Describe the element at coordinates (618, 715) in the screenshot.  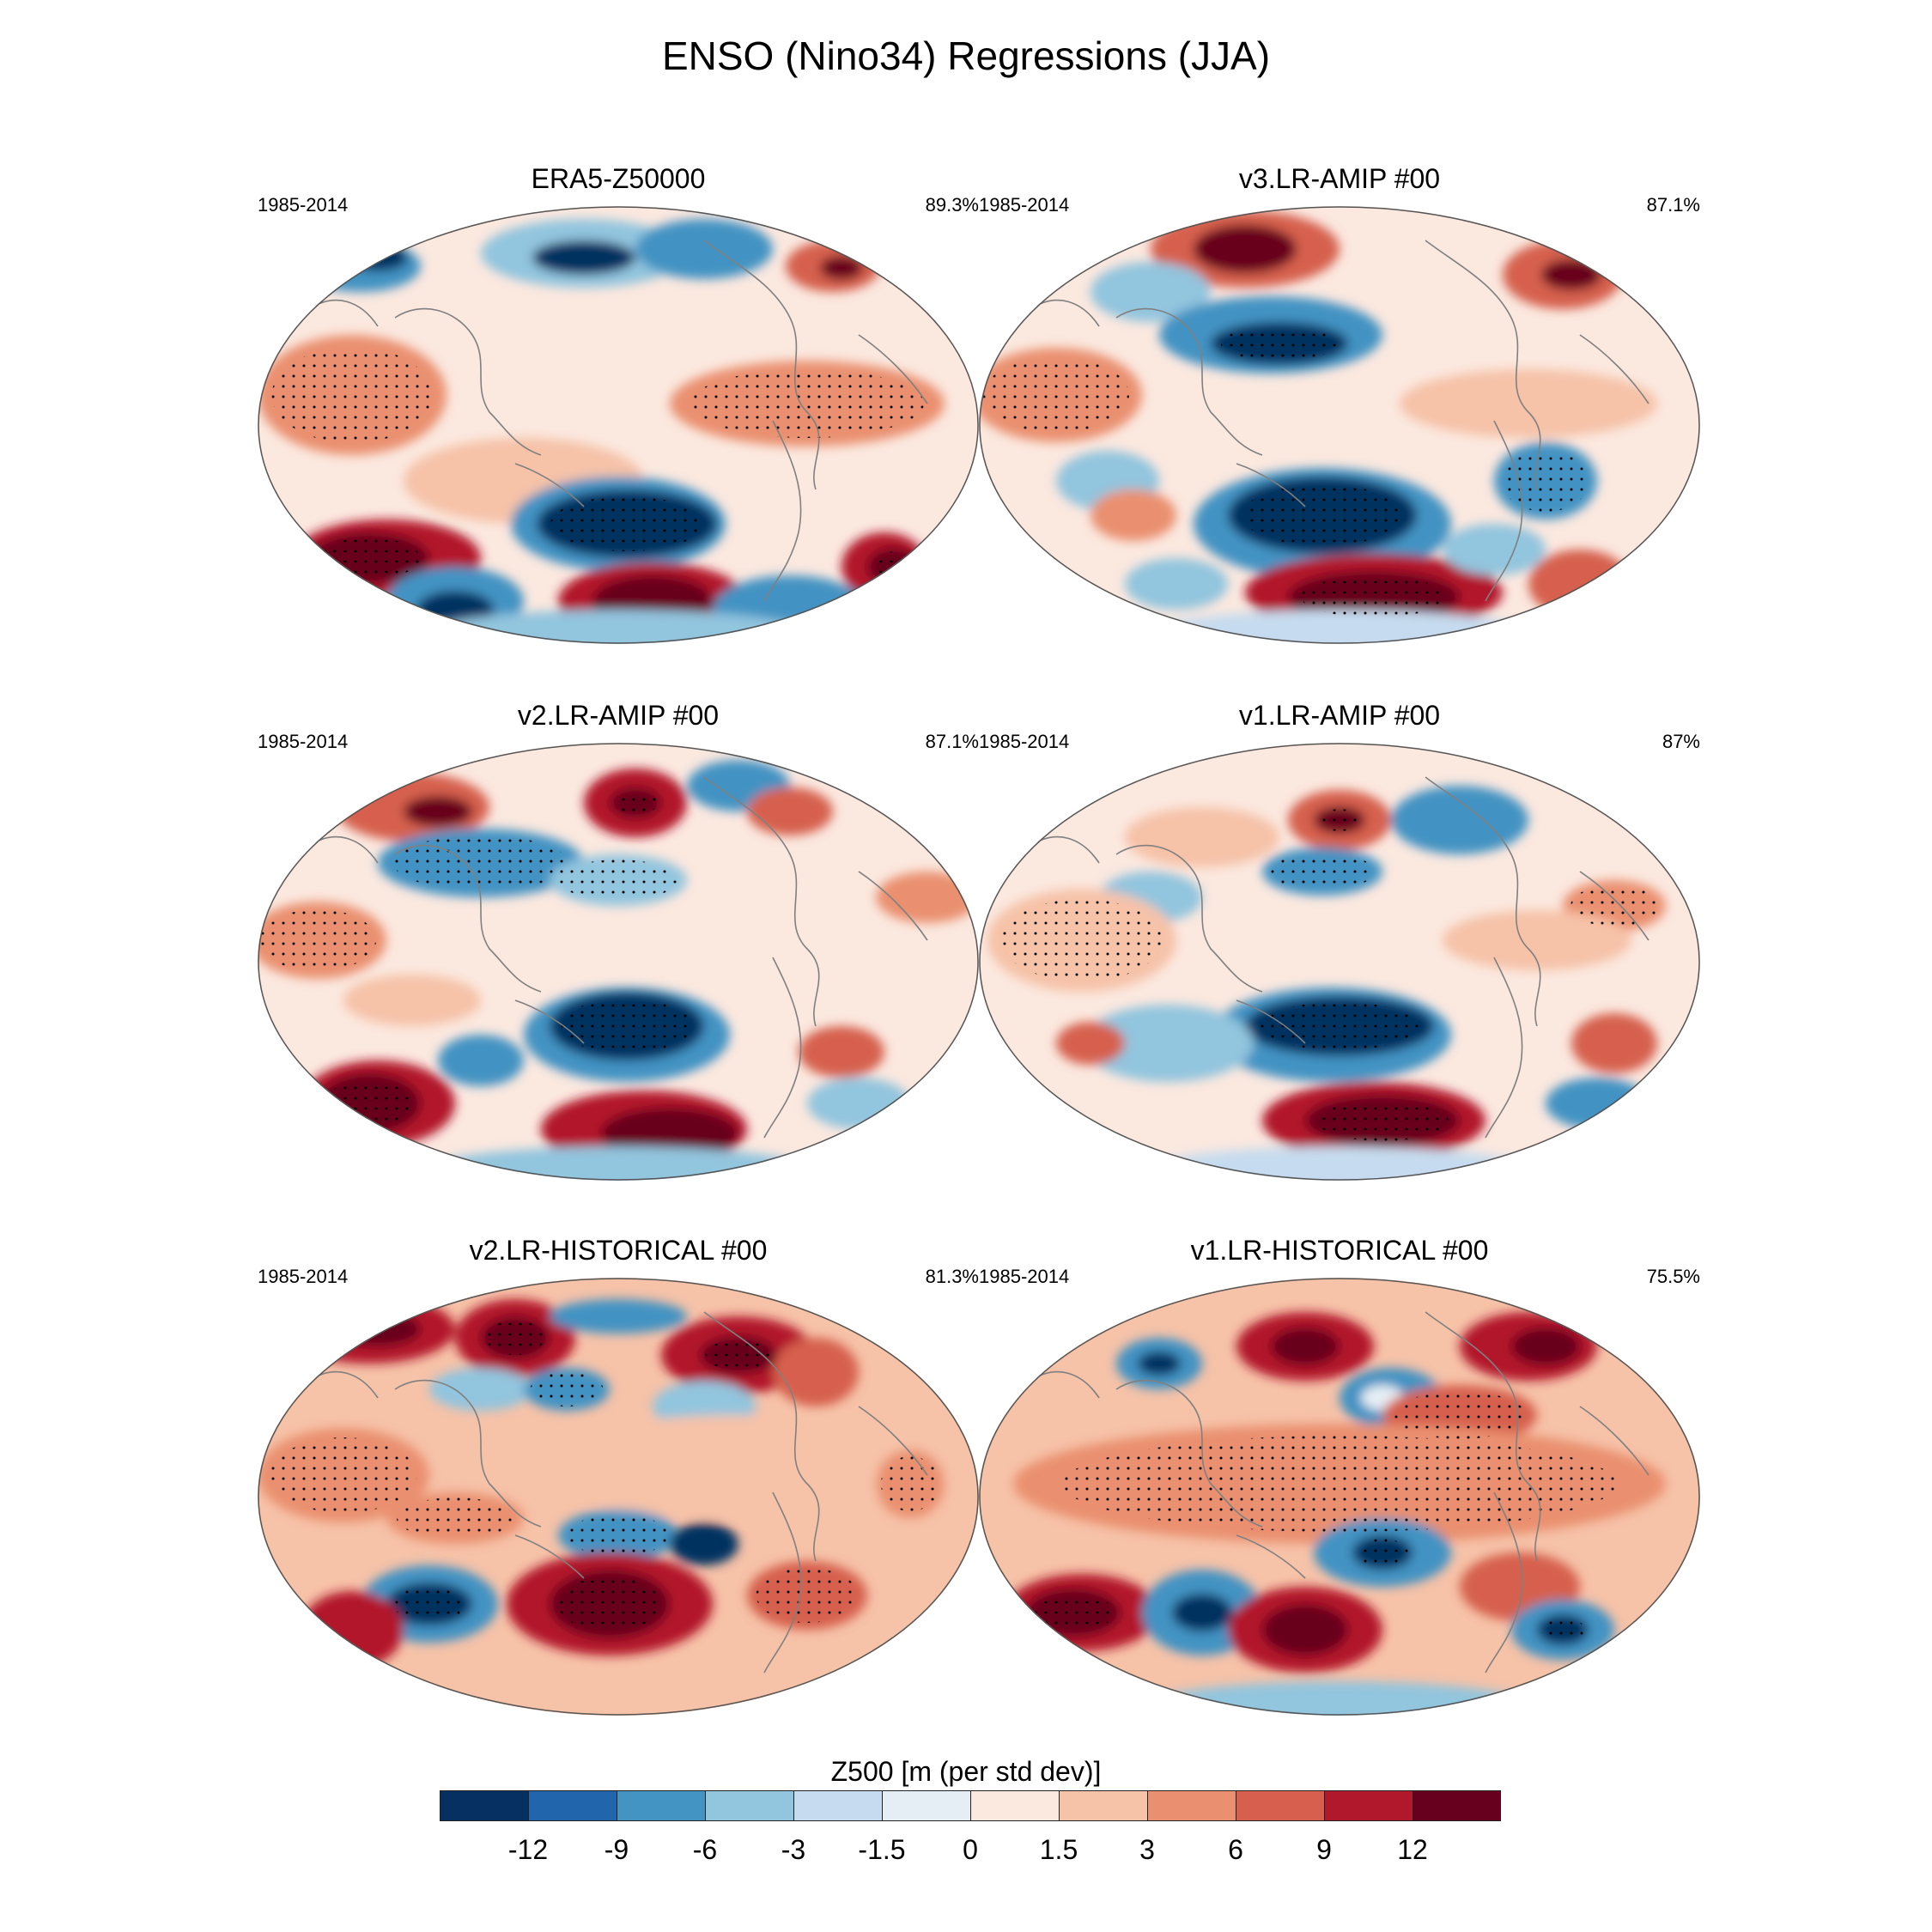
I see `panel-title: v2.LR-AMIP #00` at that location.